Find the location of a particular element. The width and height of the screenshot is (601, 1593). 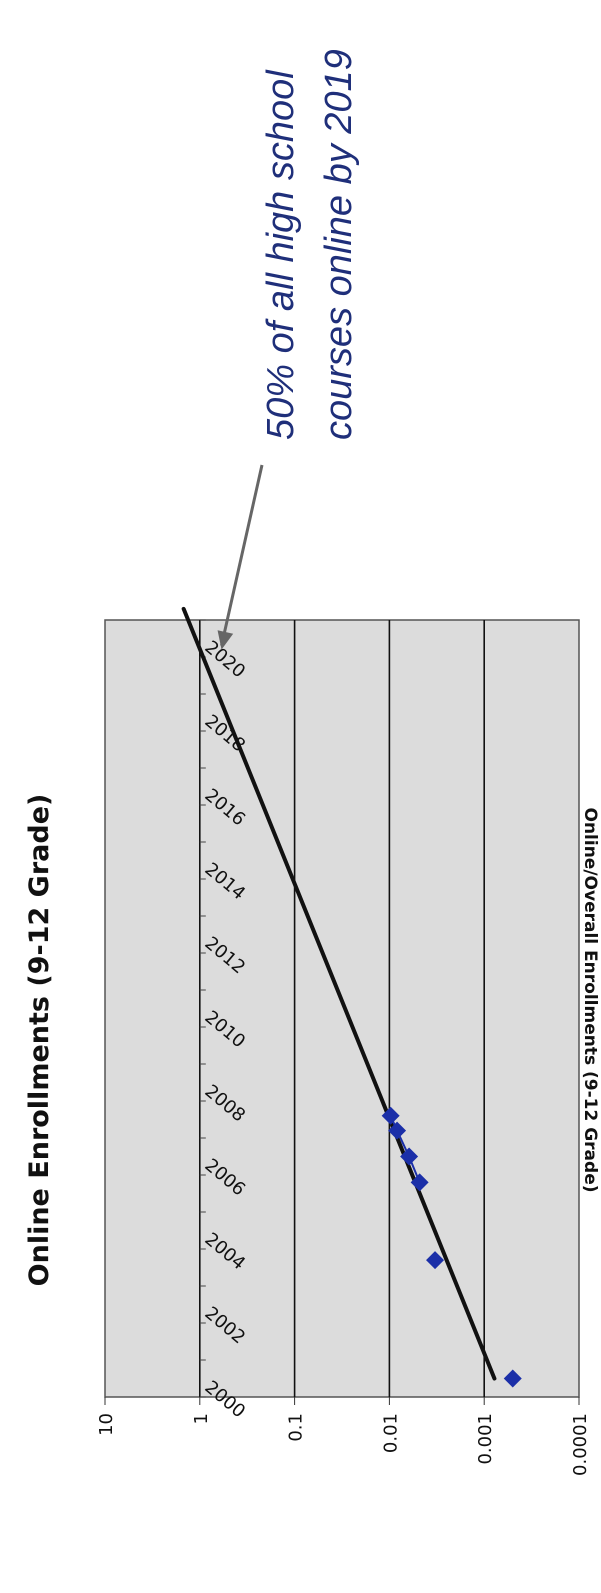

annotation-arrowhead is located at coordinates (225, 640).